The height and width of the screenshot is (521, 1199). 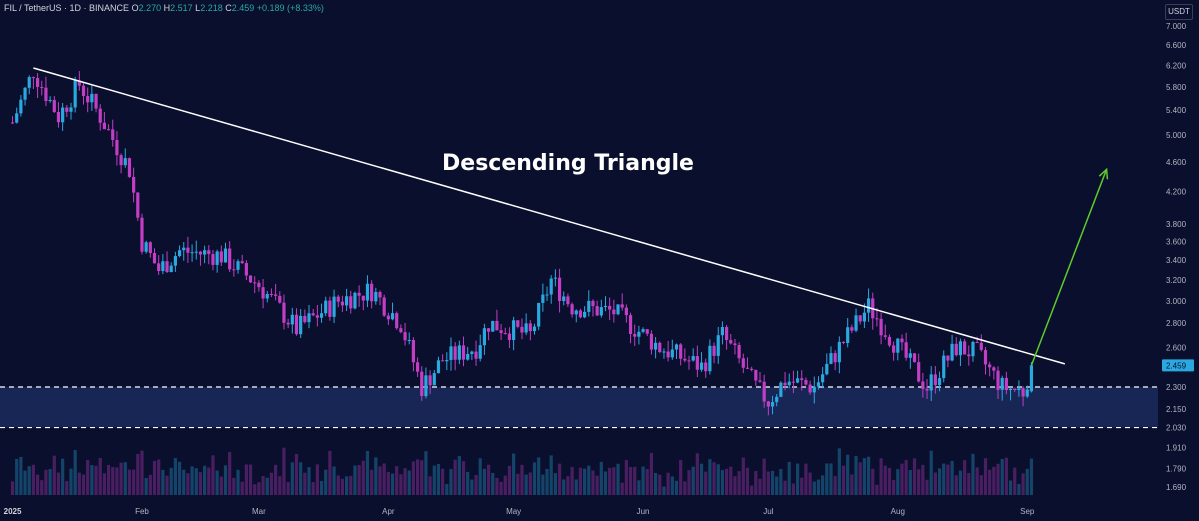 What do you see at coordinates (1069, 266) in the screenshot?
I see `breakout-arrow` at bounding box center [1069, 266].